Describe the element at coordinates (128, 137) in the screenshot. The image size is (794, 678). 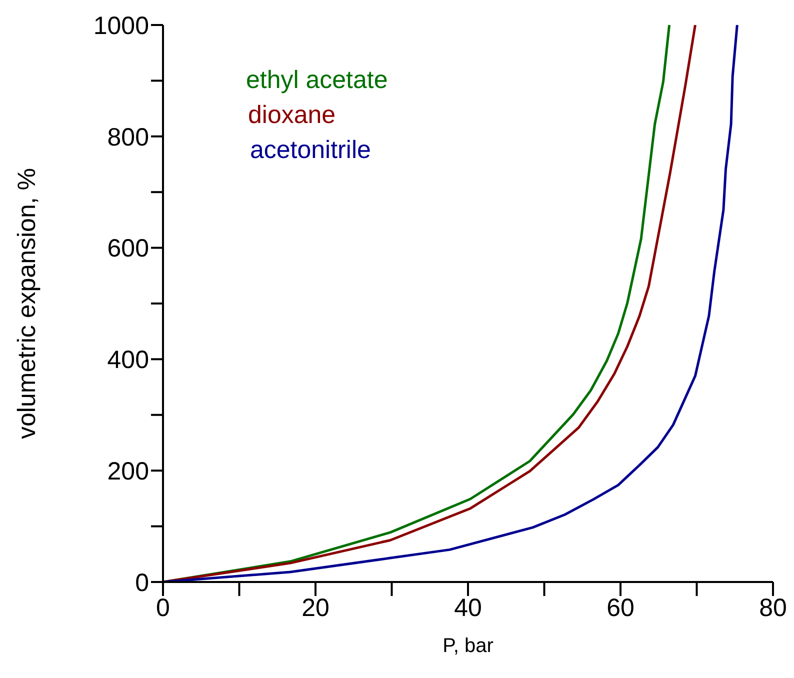
I see `y-tick-label: 800` at that location.